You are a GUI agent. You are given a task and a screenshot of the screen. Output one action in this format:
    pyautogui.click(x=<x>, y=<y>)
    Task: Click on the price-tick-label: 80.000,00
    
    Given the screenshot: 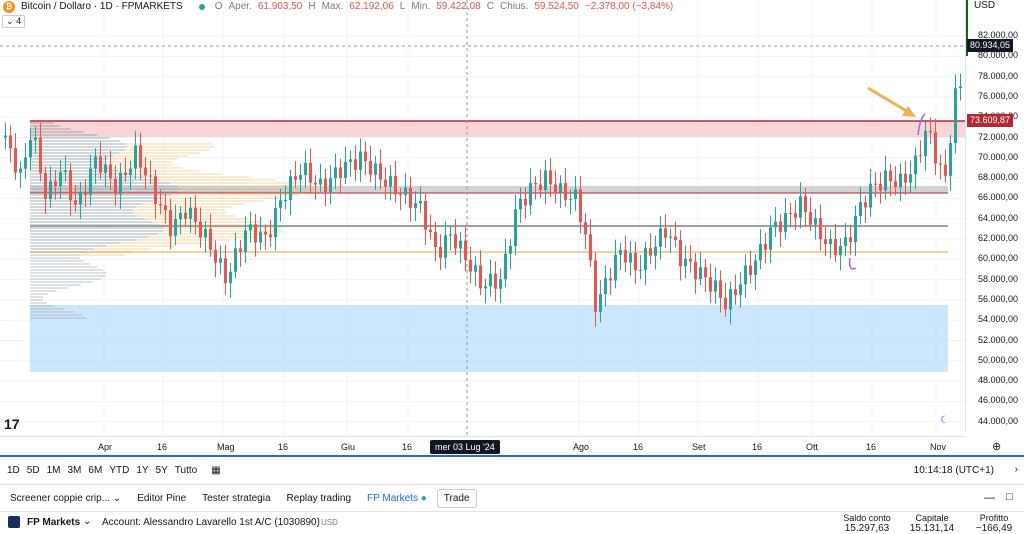 What is the action you would take?
    pyautogui.click(x=998, y=55)
    